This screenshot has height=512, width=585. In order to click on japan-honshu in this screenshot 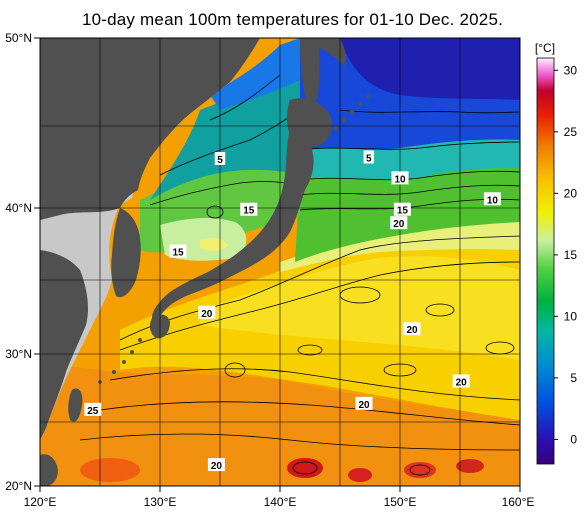, I will do `click(233, 224)`.